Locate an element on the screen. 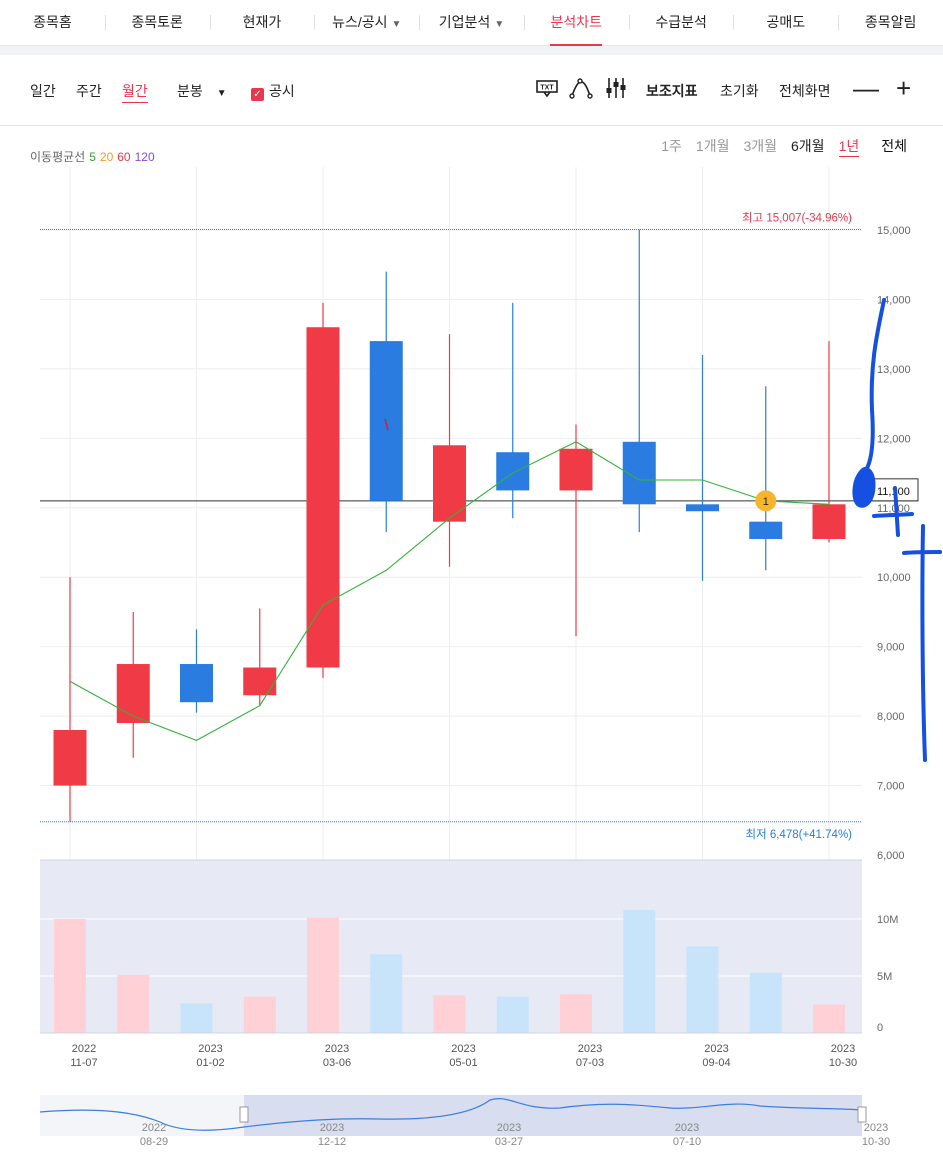 The image size is (943, 1158). nav-analysis-chart: 분석차트 is located at coordinates (576, 23).